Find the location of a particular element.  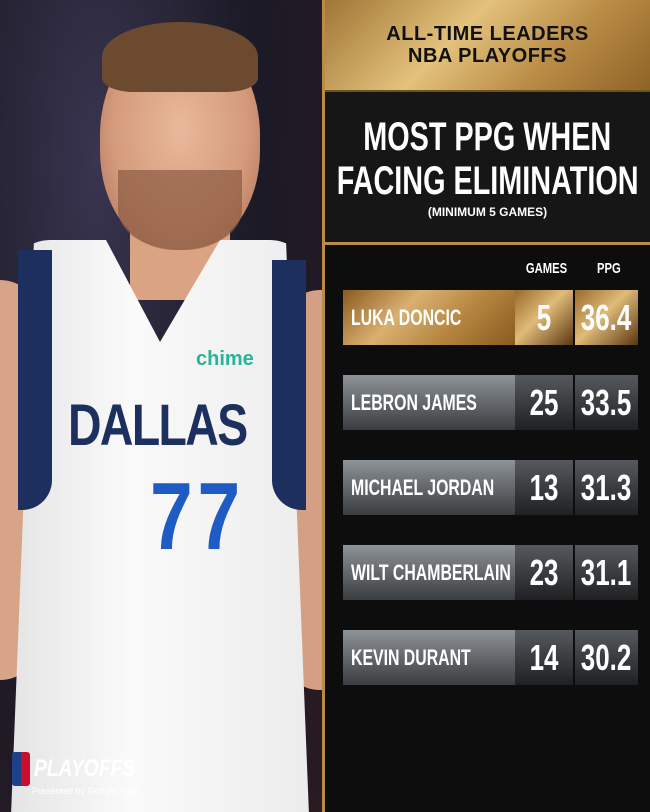

ppg-cell: 33.5 is located at coordinates (606, 402).